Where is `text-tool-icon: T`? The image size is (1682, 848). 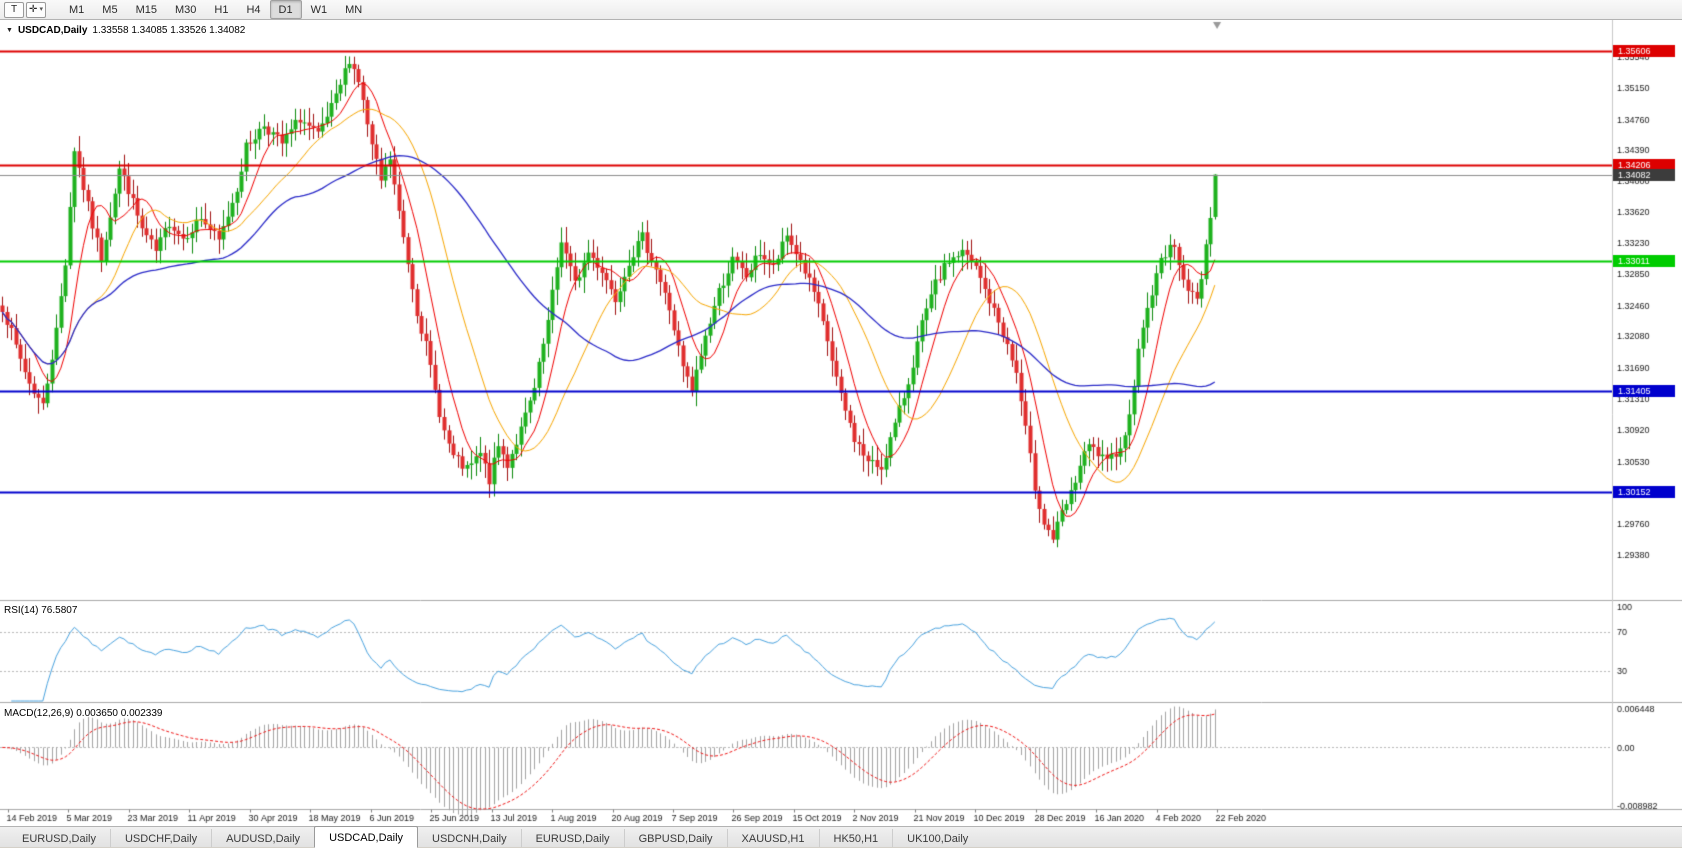
text-tool-icon: T is located at coordinates (14, 9).